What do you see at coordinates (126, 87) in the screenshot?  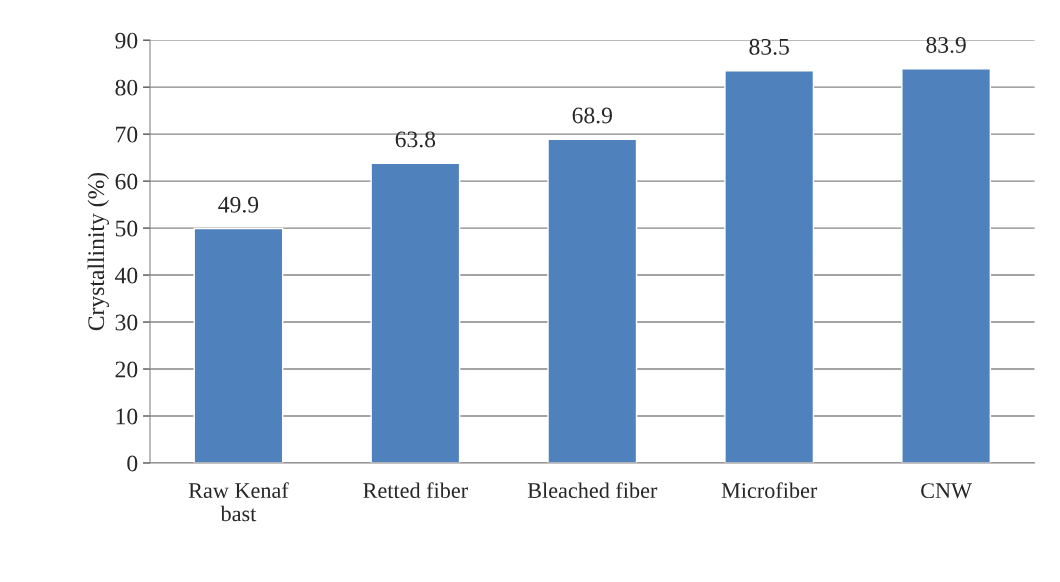 I see `y-tick-label: 80` at bounding box center [126, 87].